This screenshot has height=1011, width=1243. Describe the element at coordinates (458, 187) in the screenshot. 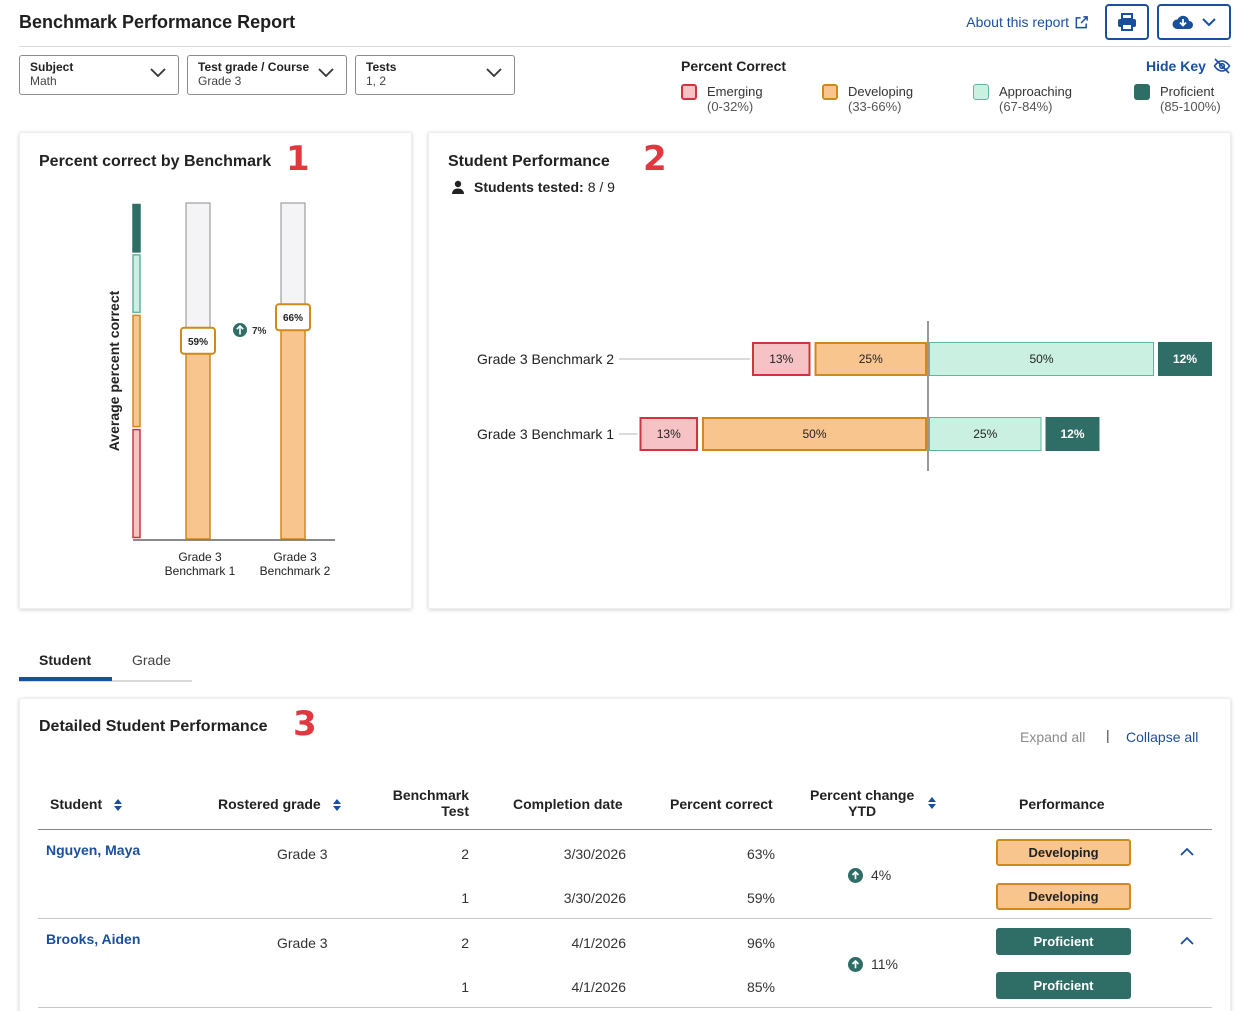

I see `person-icon` at that location.